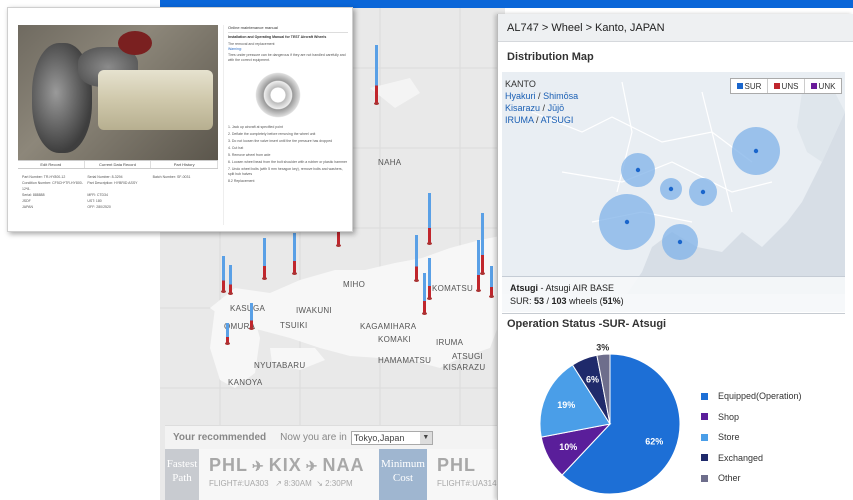 This screenshot has height=500, width=853. I want to click on station-link: Hyakuri, so click(520, 96).